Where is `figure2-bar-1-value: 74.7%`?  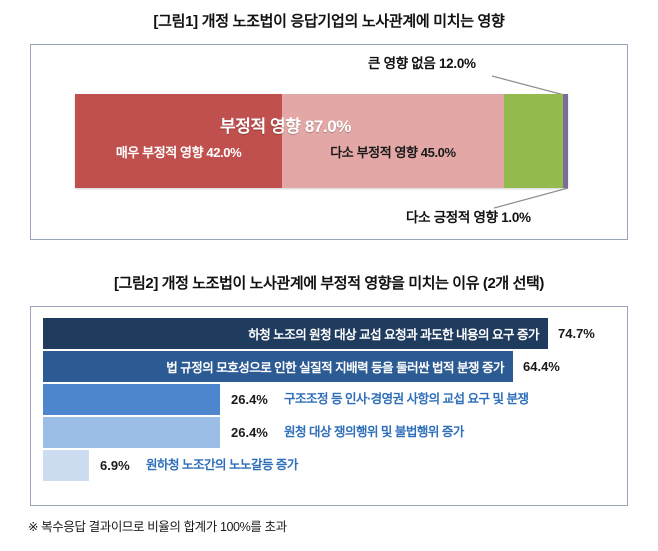 figure2-bar-1-value: 74.7% is located at coordinates (576, 333).